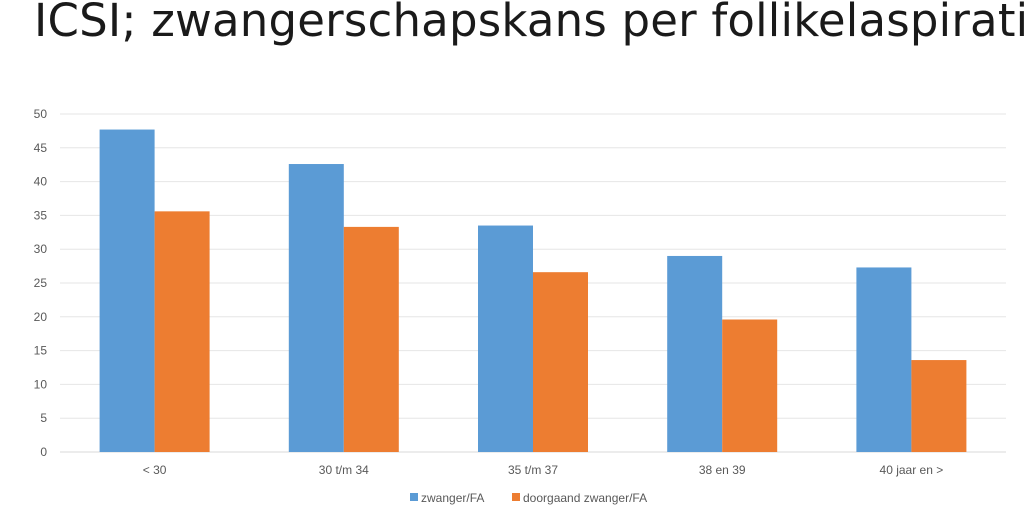 This screenshot has width=1024, height=518. What do you see at coordinates (41, 317) in the screenshot?
I see `y-tick-label: 20` at bounding box center [41, 317].